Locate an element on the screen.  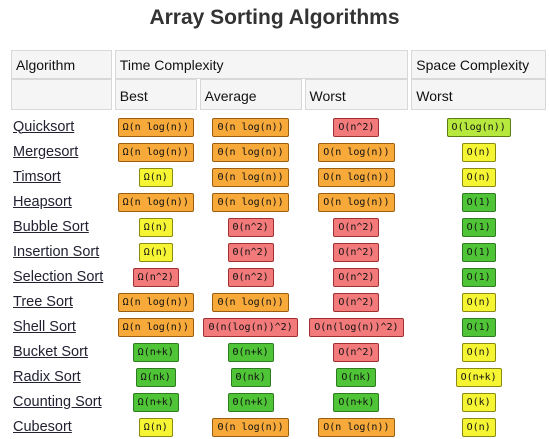
table-row: Cubesort Ω(n) Θ(n log(n)) O(n log(n)) O(n) is located at coordinates (278, 426).